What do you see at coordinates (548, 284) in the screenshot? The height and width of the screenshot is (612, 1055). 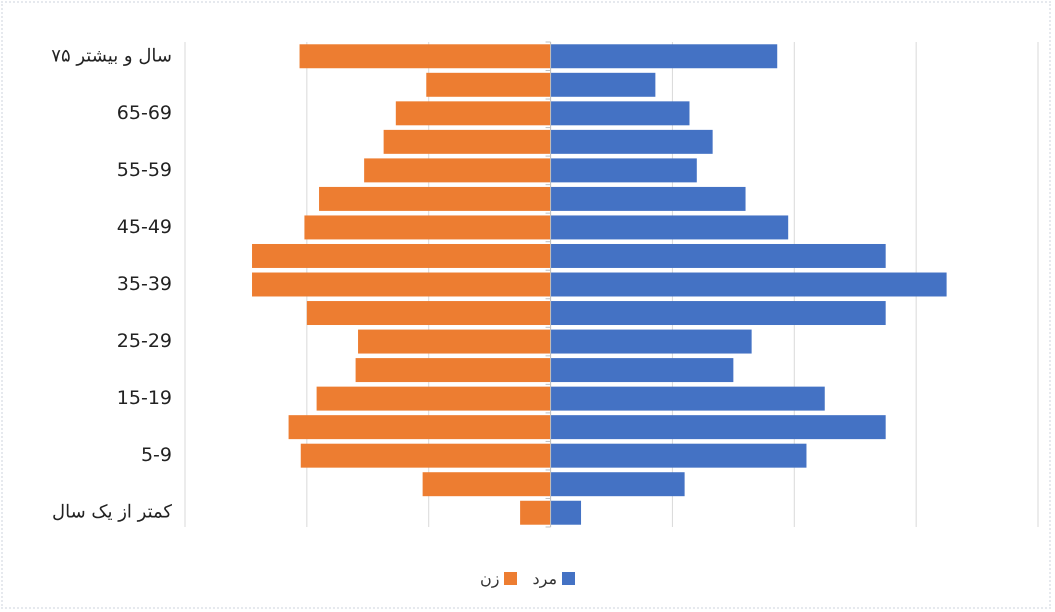 I see `category-axis` at bounding box center [548, 284].